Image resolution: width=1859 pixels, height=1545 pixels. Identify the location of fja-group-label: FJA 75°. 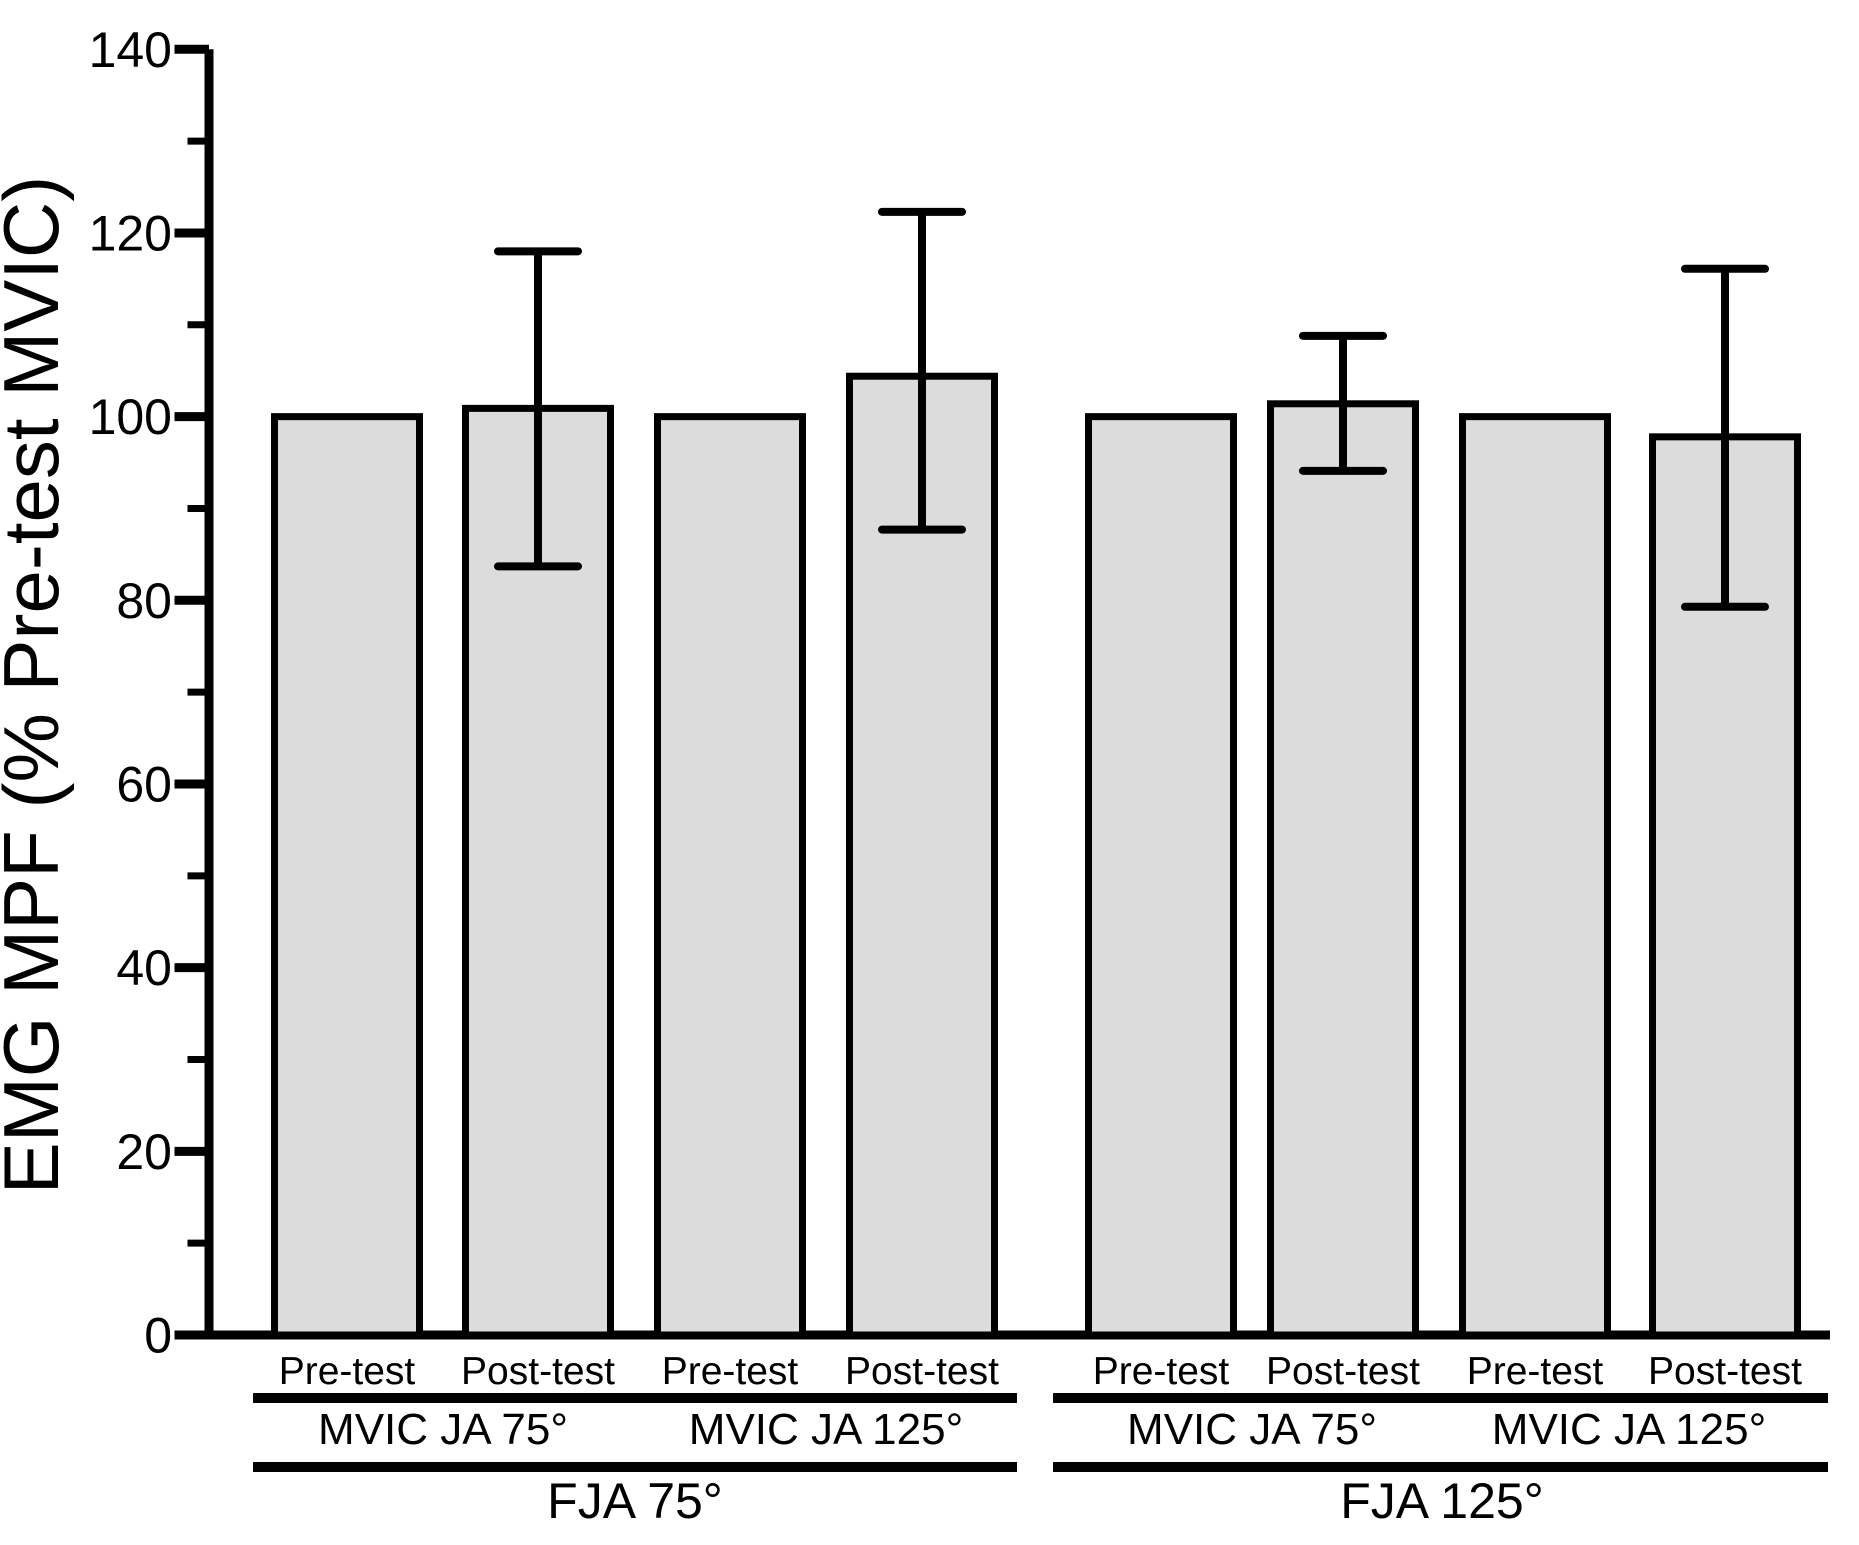
(635, 1501).